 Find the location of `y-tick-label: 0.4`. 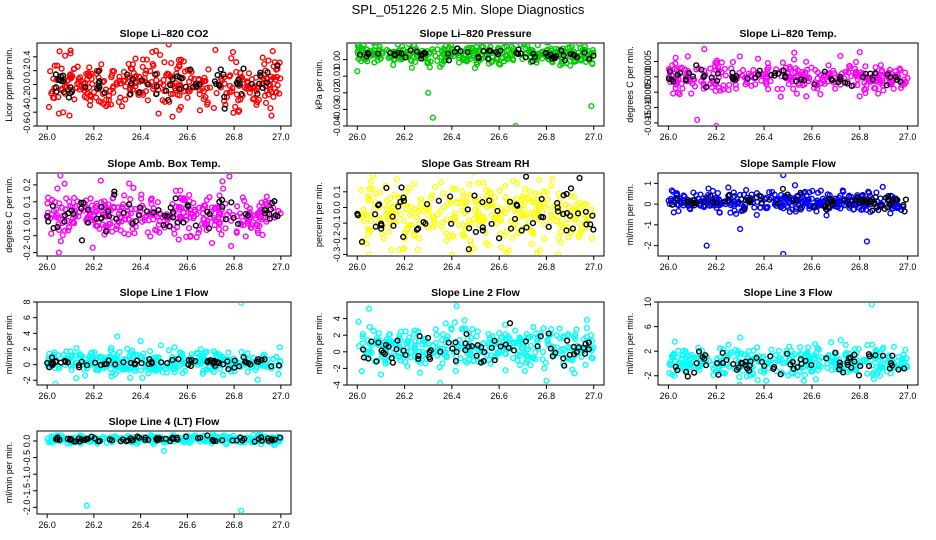

y-tick-label: 0.4 is located at coordinates (27, 57).